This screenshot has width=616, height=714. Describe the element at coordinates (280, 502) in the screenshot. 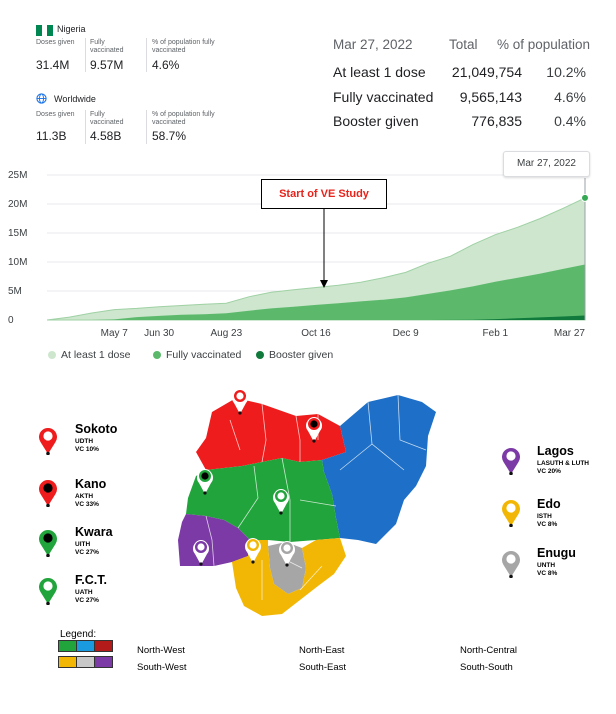

I see `map-pin-fct-icon` at that location.